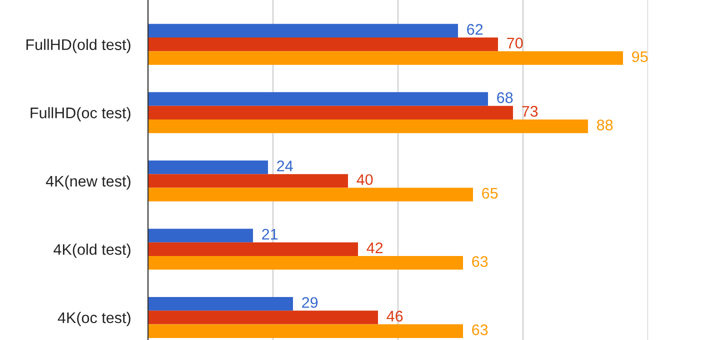 Image resolution: width=720 pixels, height=340 pixels. Describe the element at coordinates (310, 302) in the screenshot. I see `data-label: 29` at that location.